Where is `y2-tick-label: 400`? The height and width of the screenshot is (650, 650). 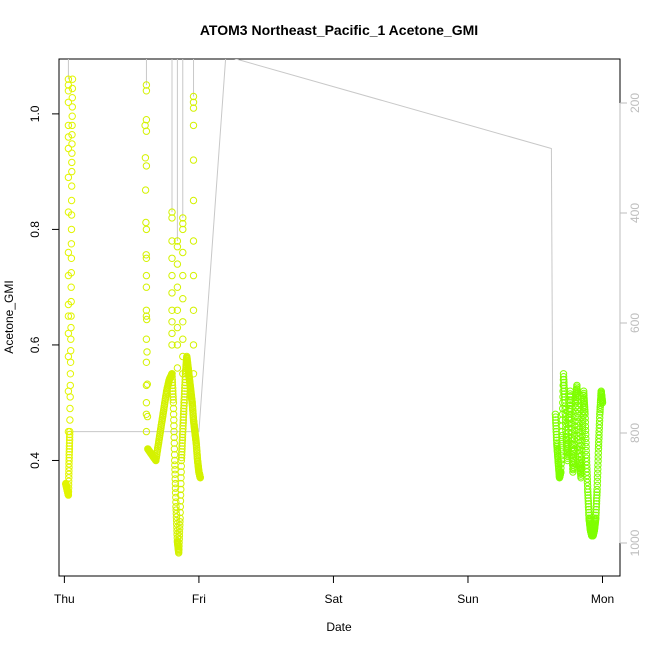 y2-tick-label: 400 is located at coordinates (635, 213).